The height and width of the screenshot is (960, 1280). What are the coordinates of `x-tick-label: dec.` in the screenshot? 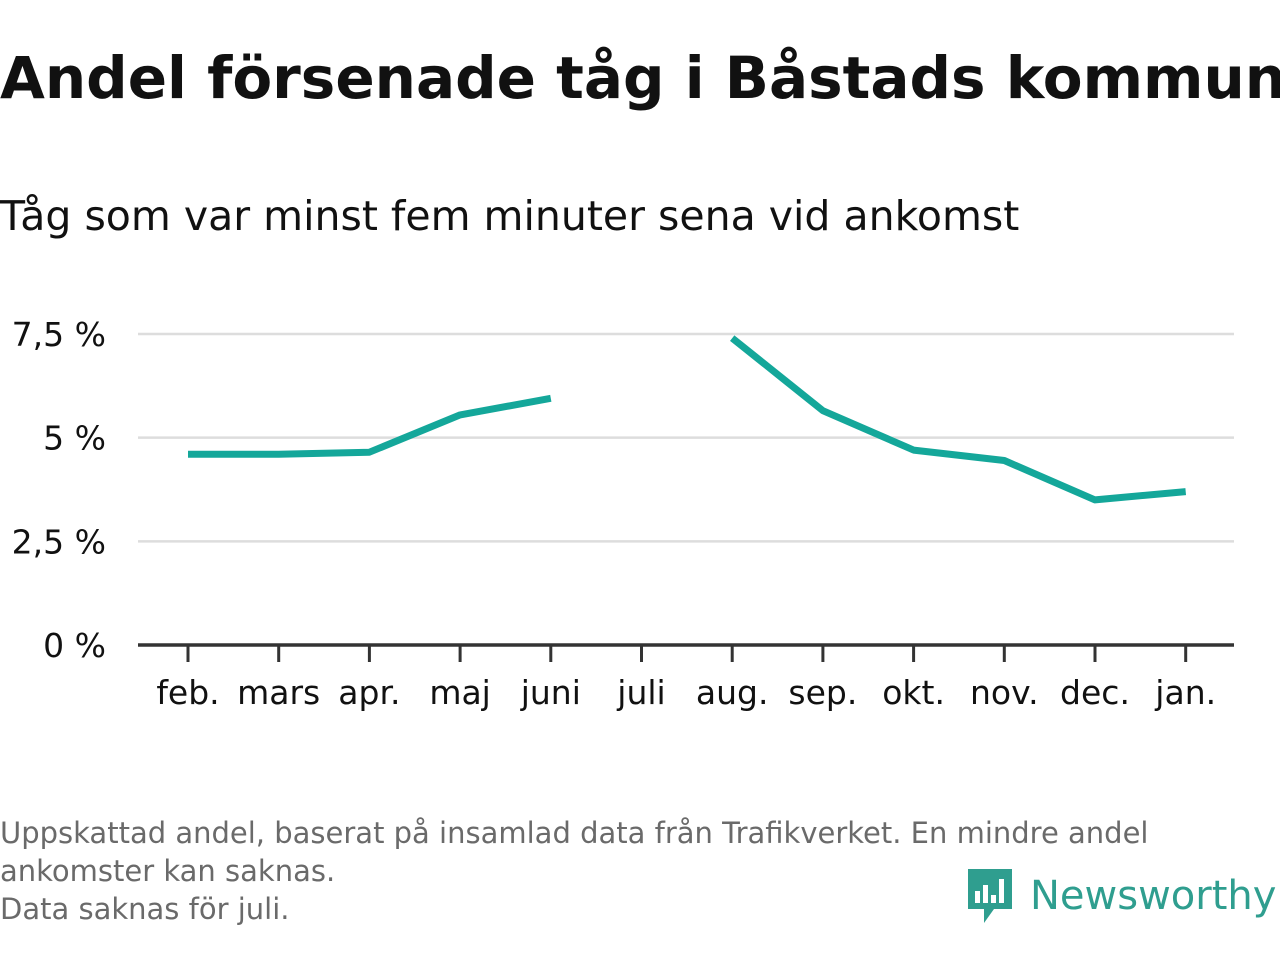 It's located at (1095, 692).